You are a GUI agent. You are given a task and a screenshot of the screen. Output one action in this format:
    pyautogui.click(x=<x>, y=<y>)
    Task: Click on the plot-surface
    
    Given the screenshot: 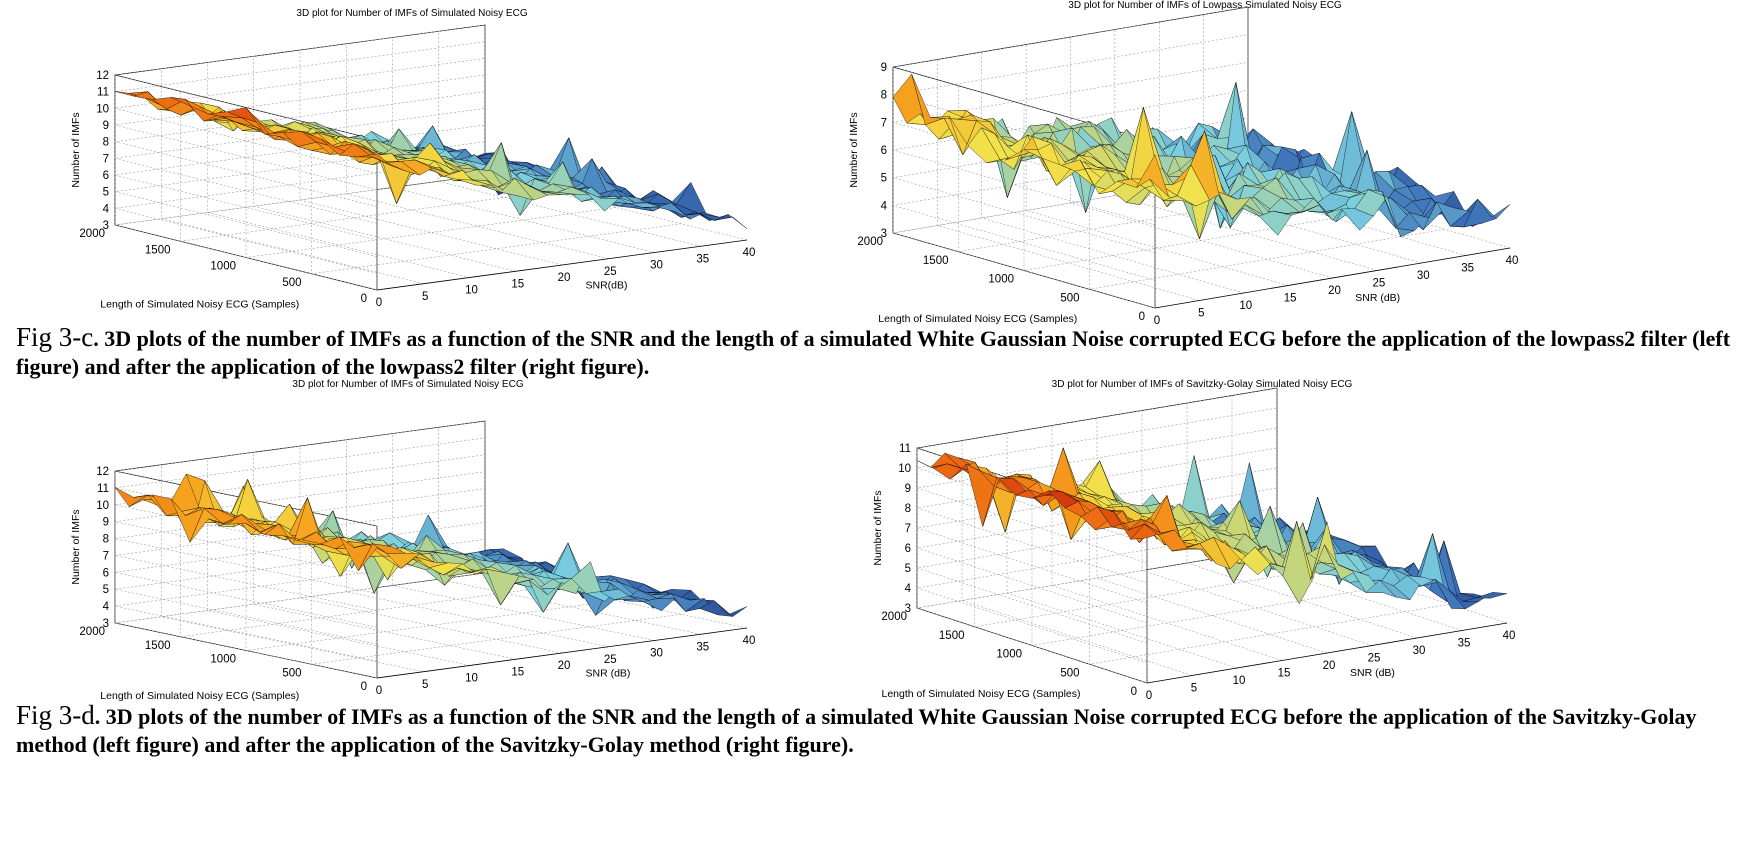 What is the action you would take?
    pyautogui.click(x=431, y=160)
    